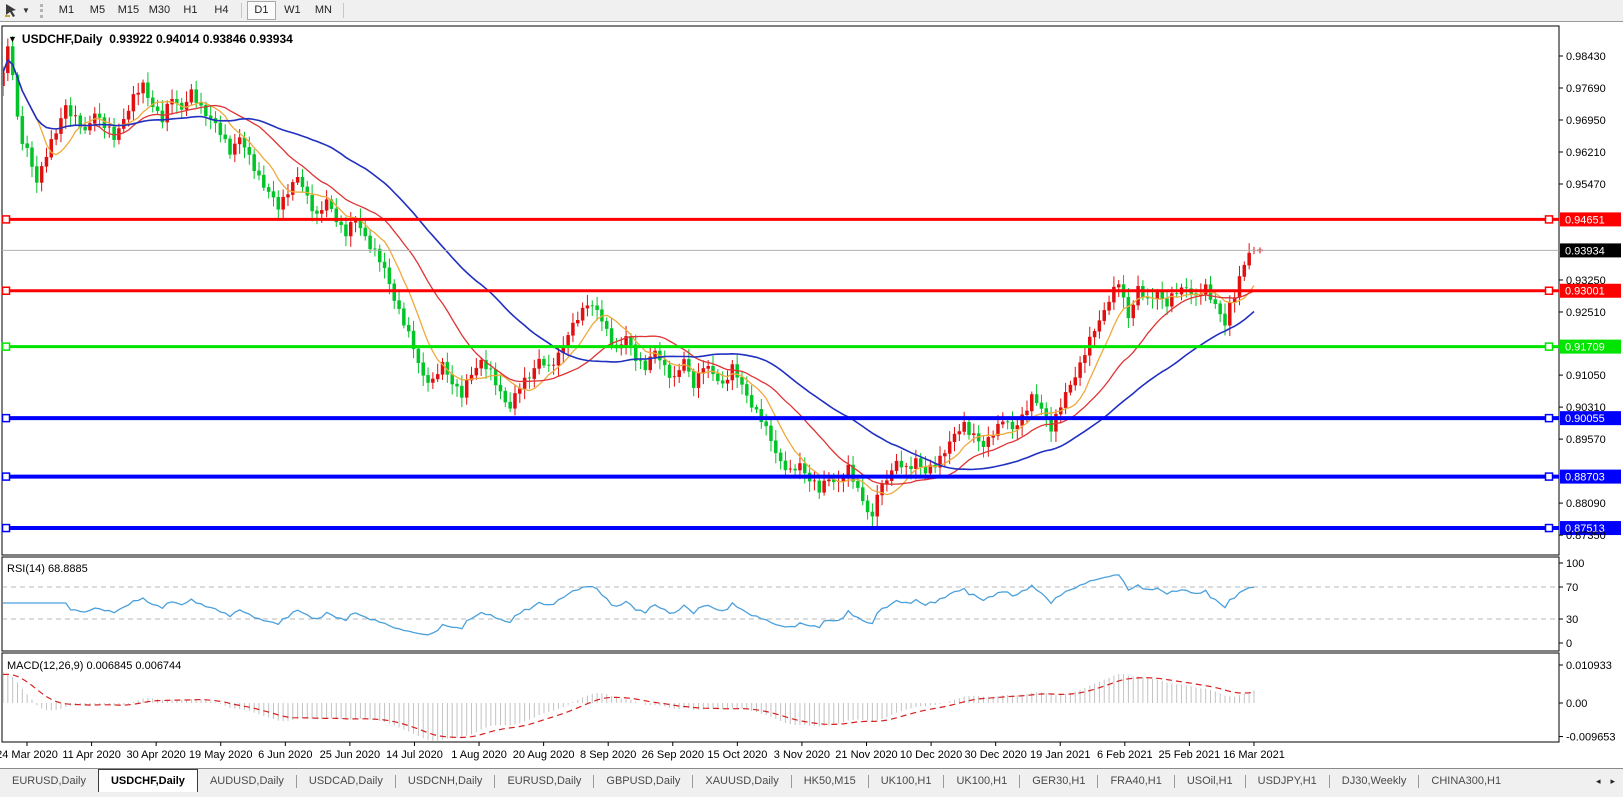 This screenshot has width=1623, height=797. What do you see at coordinates (128, 10) in the screenshot?
I see `timeframe-button-m15: M15` at bounding box center [128, 10].